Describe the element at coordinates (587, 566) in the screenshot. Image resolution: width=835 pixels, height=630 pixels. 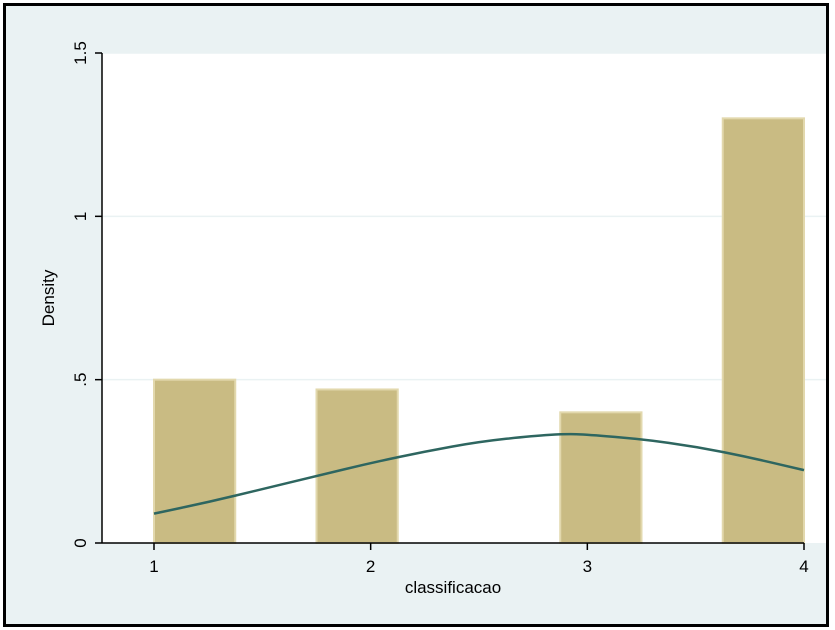
I see `x-tick-label-2: 3` at that location.